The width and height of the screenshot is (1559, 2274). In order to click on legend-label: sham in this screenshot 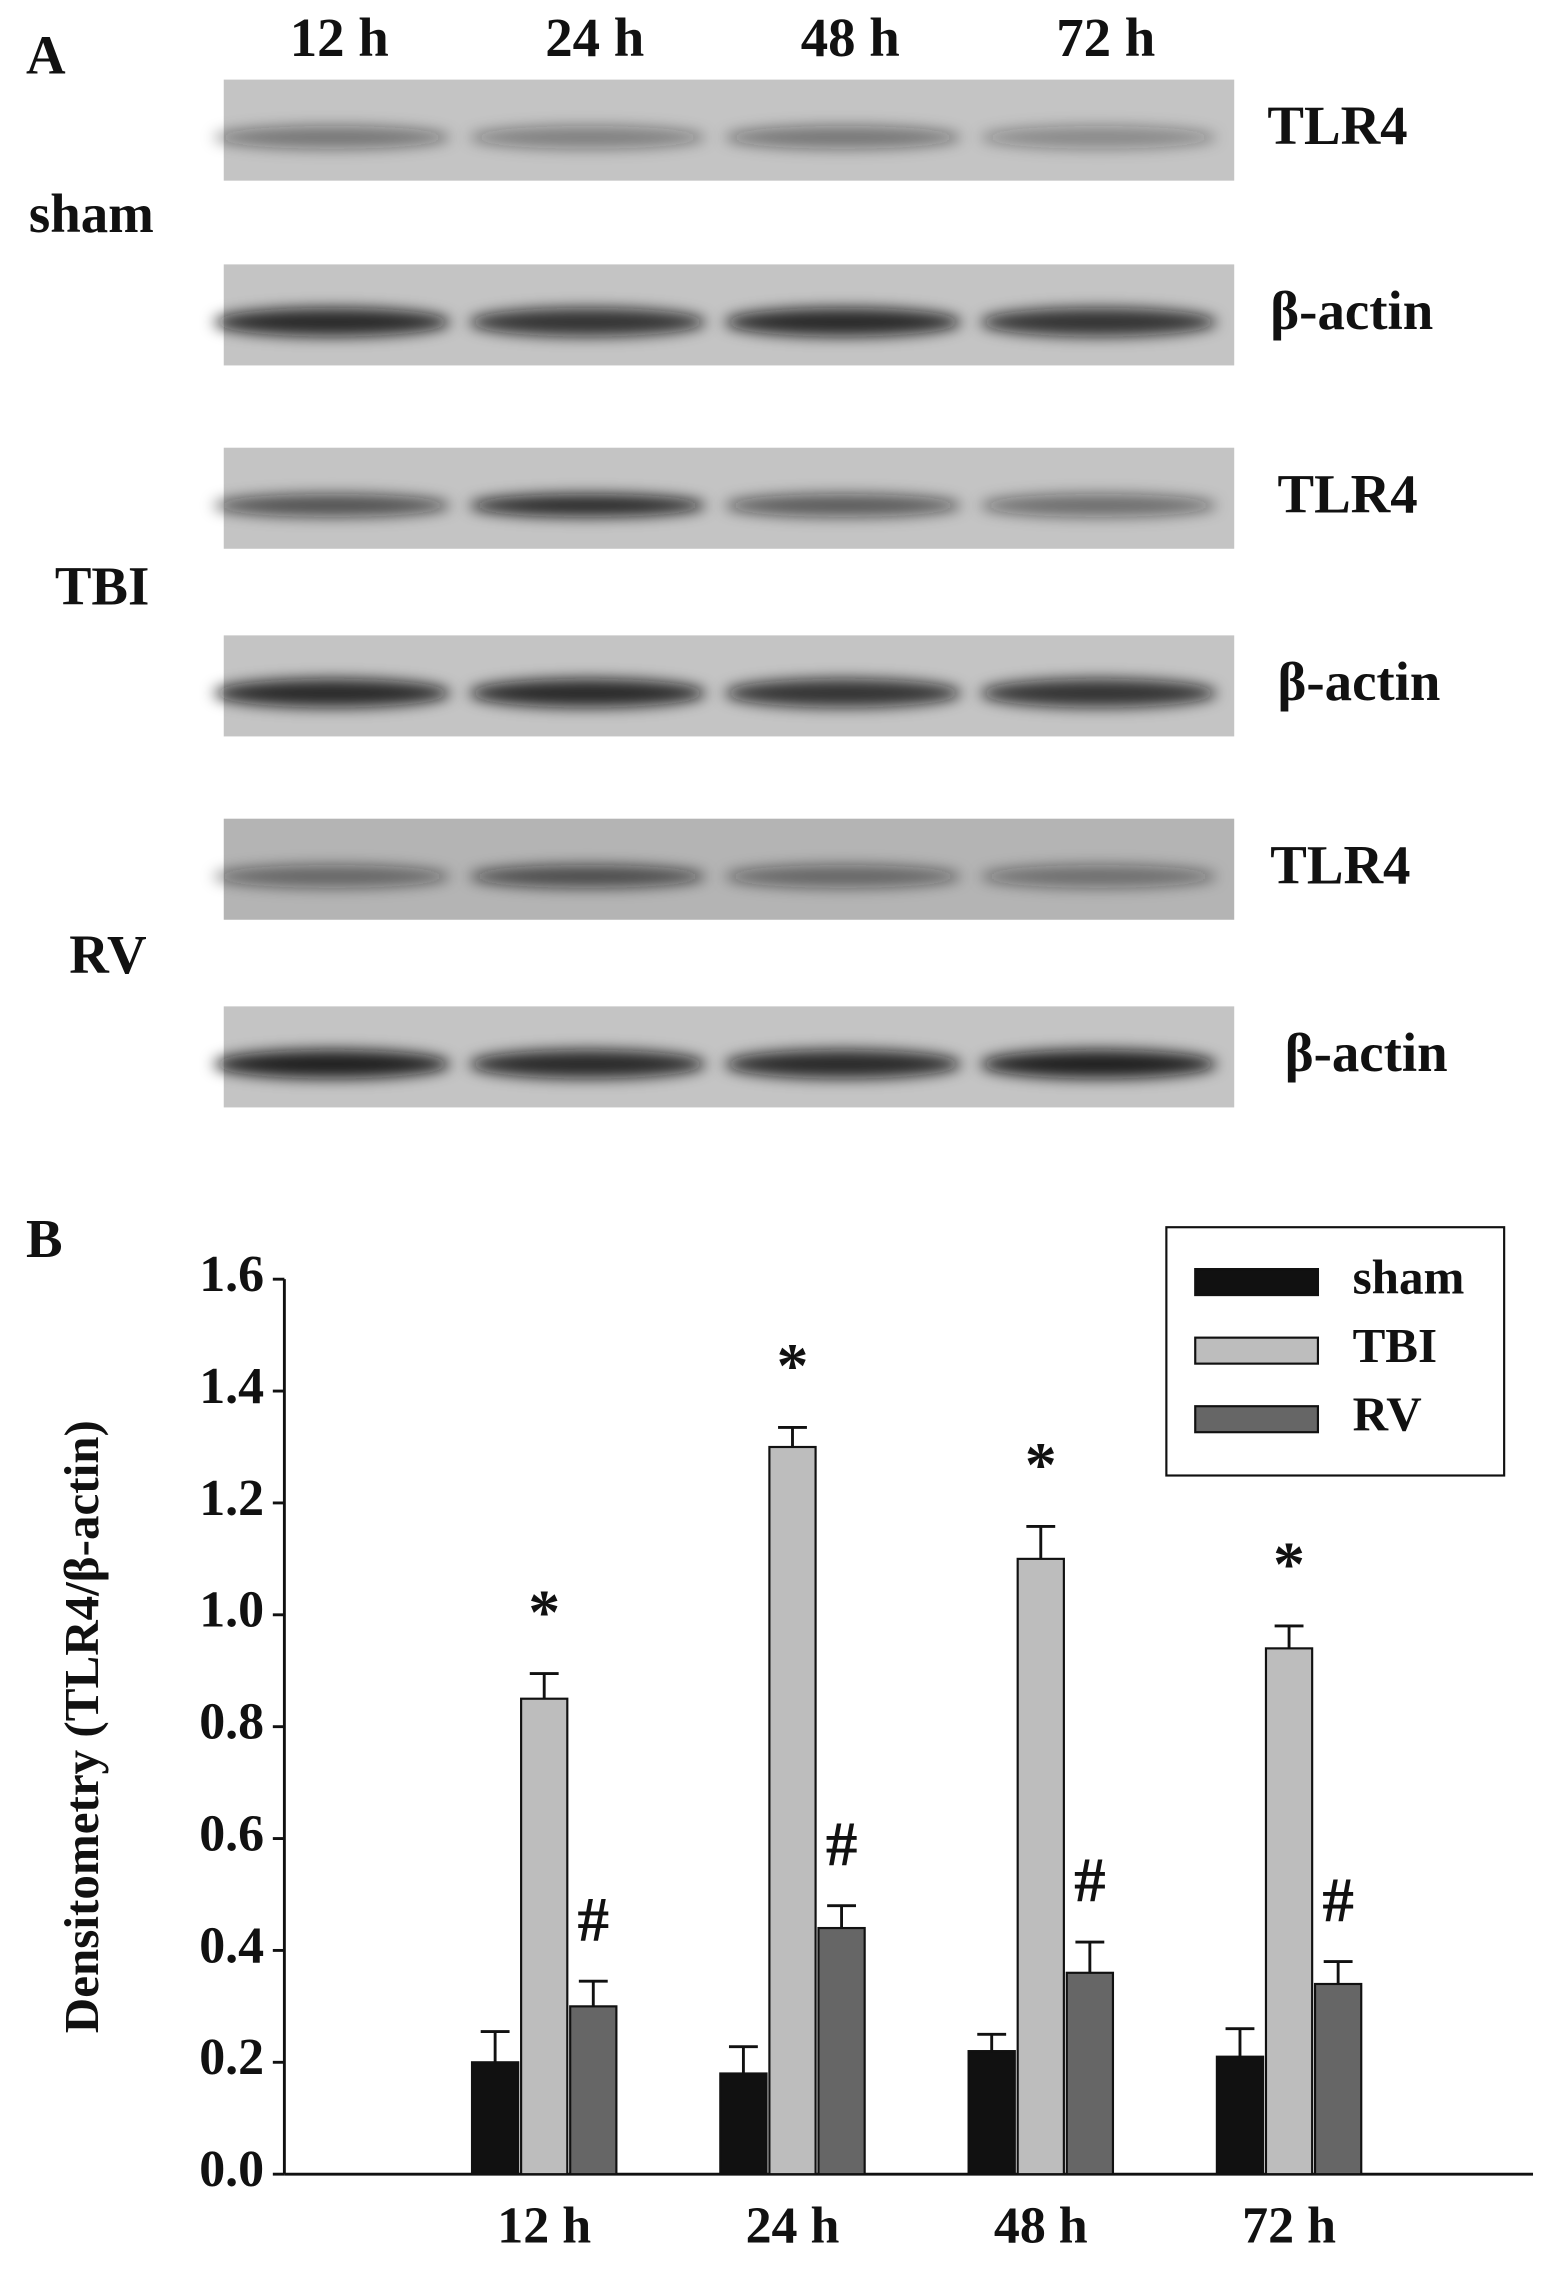, I will do `click(1409, 1276)`.